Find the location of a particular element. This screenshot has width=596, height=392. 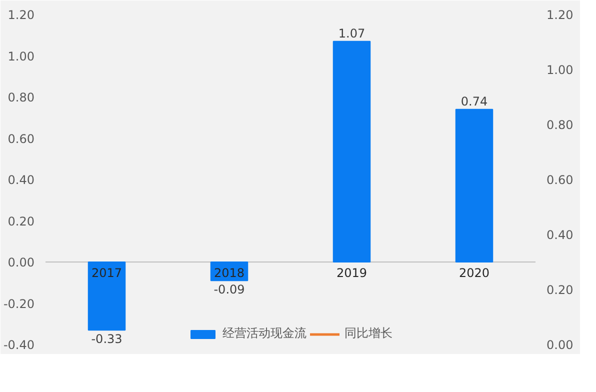

legend-label: 经营活动现金流 is located at coordinates (264, 333).